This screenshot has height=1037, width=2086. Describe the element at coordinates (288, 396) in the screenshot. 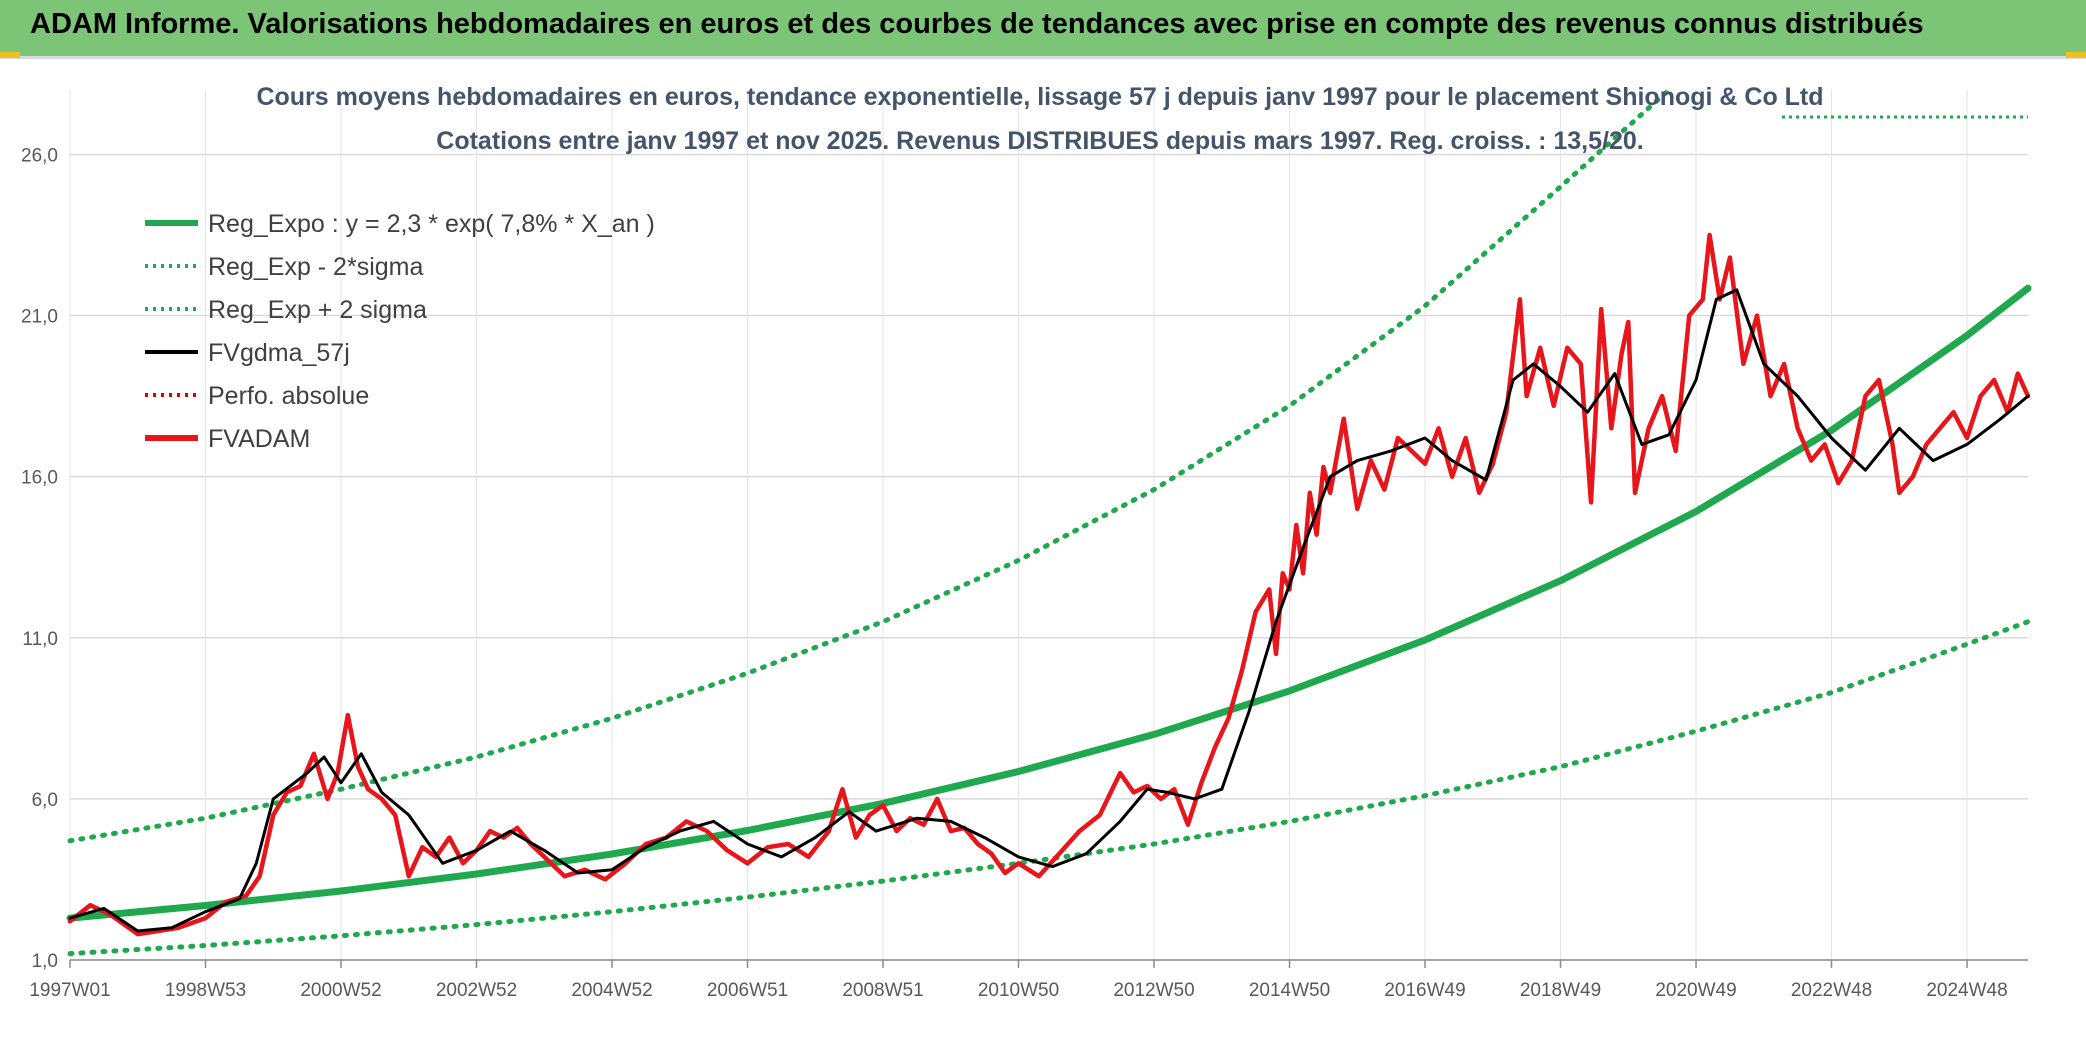

I see `legend-label: Perfo. absolue` at that location.